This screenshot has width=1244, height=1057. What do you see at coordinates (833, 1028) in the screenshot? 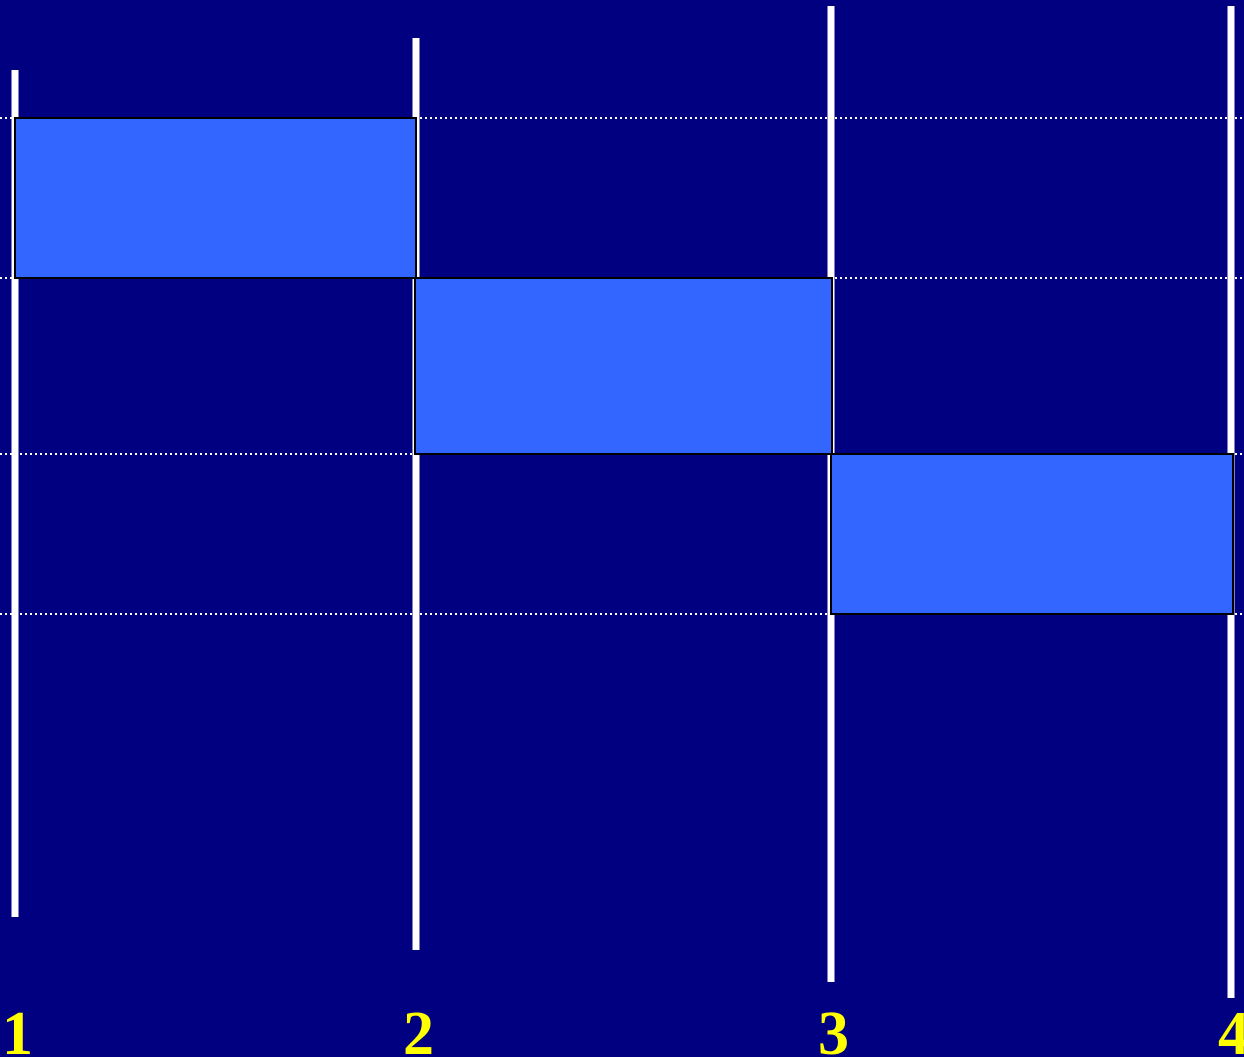
I see `marker-label: 3` at bounding box center [833, 1028].